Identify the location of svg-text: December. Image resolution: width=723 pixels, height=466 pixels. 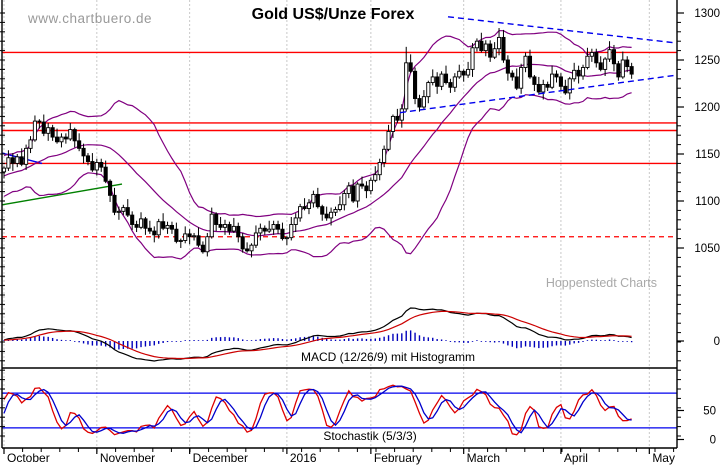
(220, 458).